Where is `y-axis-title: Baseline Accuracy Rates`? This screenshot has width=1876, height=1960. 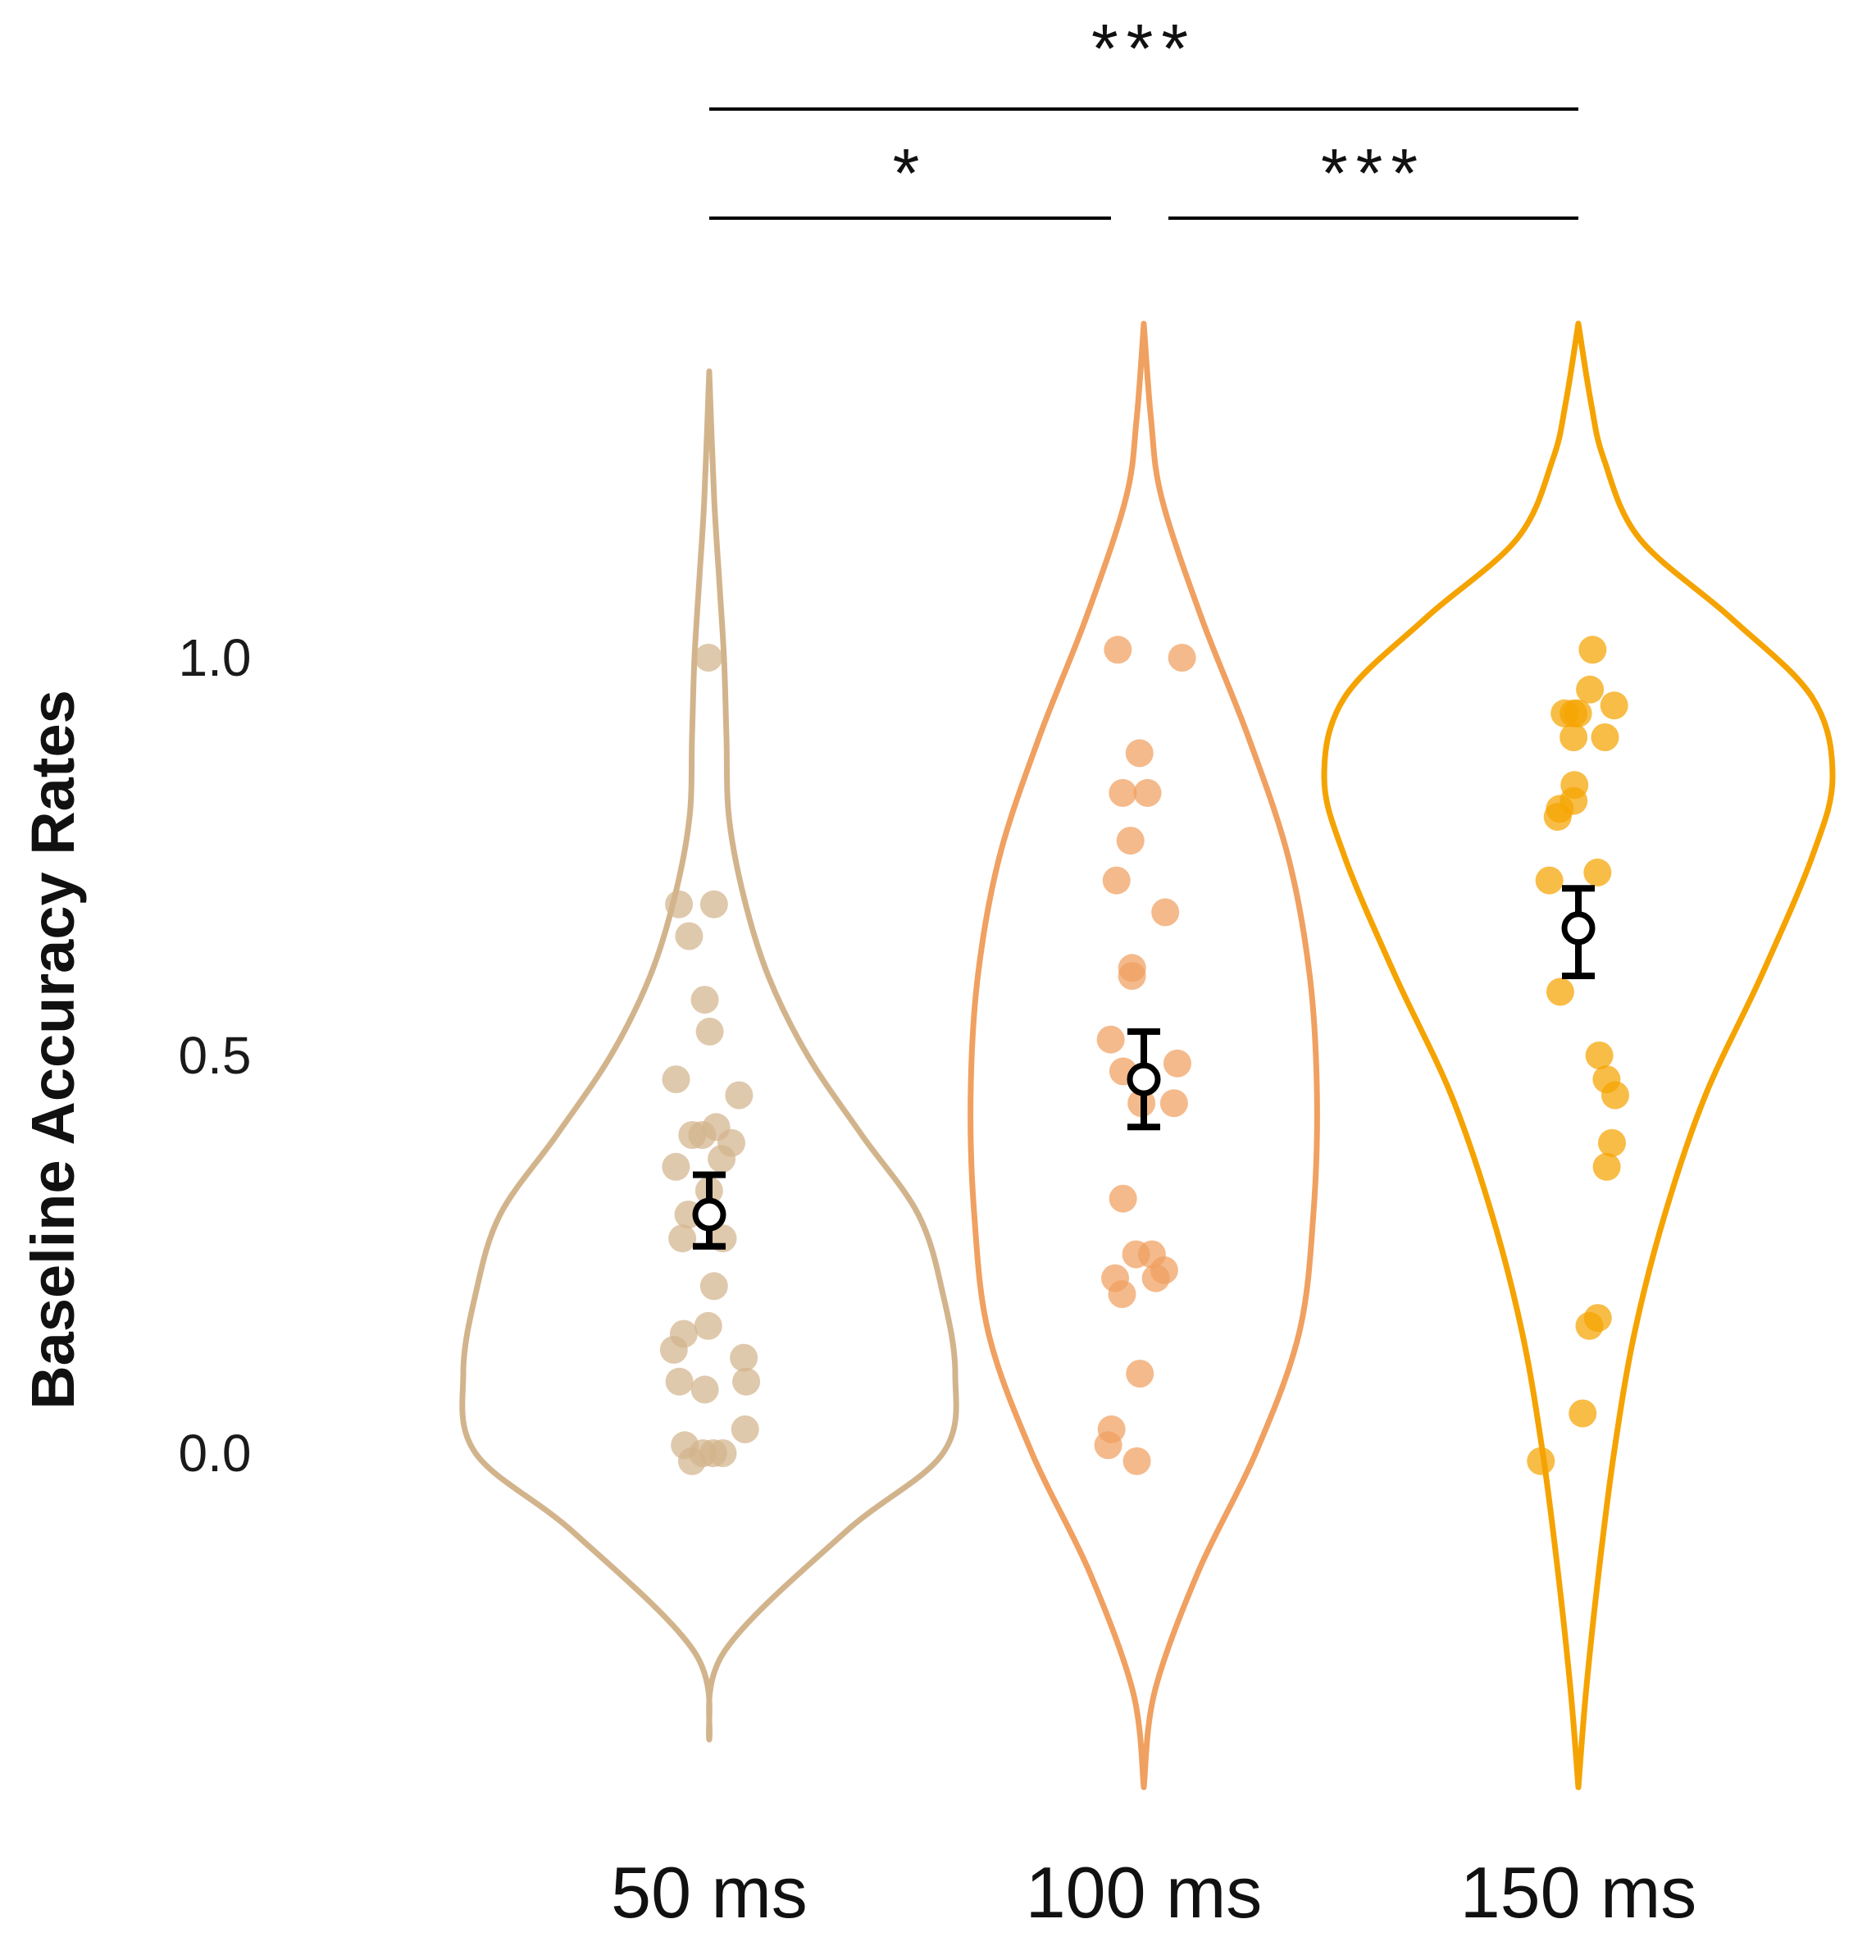
y-axis-title: Baseline Accuracy Rates is located at coordinates (53, 1050).